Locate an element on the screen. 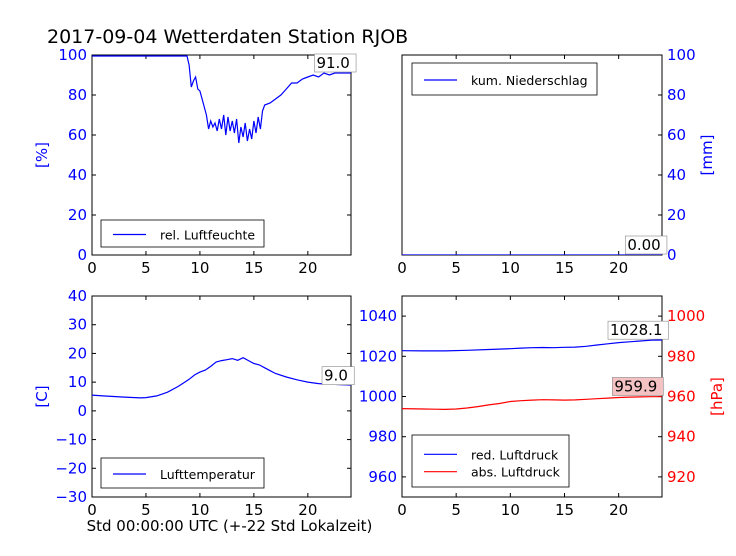 This screenshot has height=556, width=736. temperature-xtick-label: 5 is located at coordinates (146, 510).